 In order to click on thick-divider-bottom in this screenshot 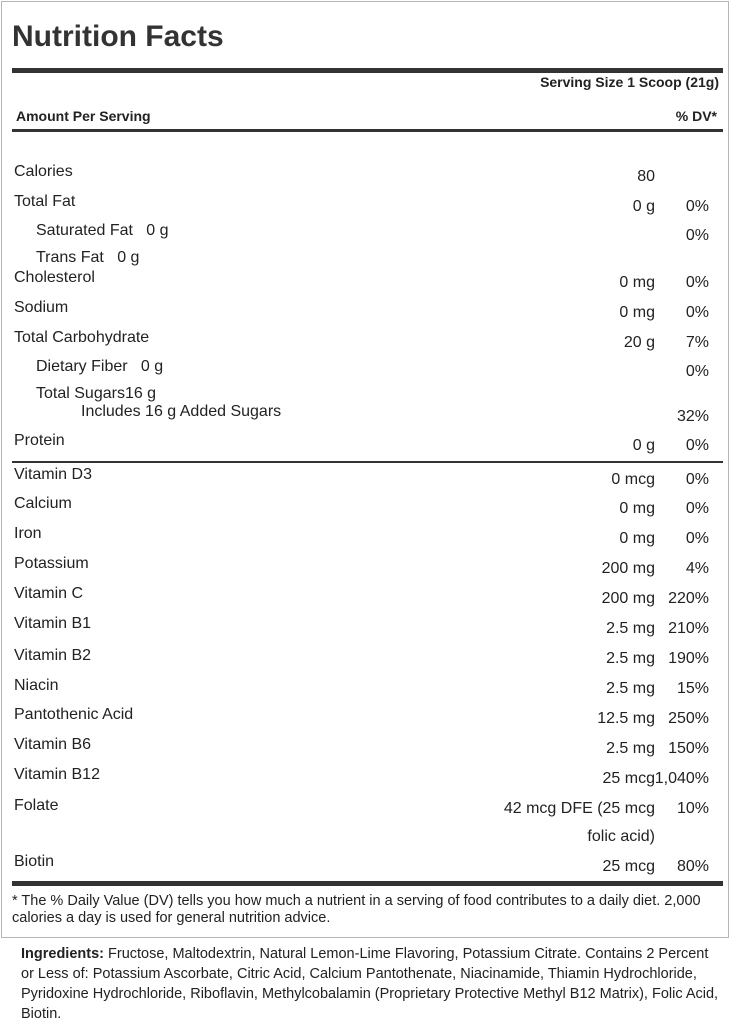, I will do `click(367, 883)`.